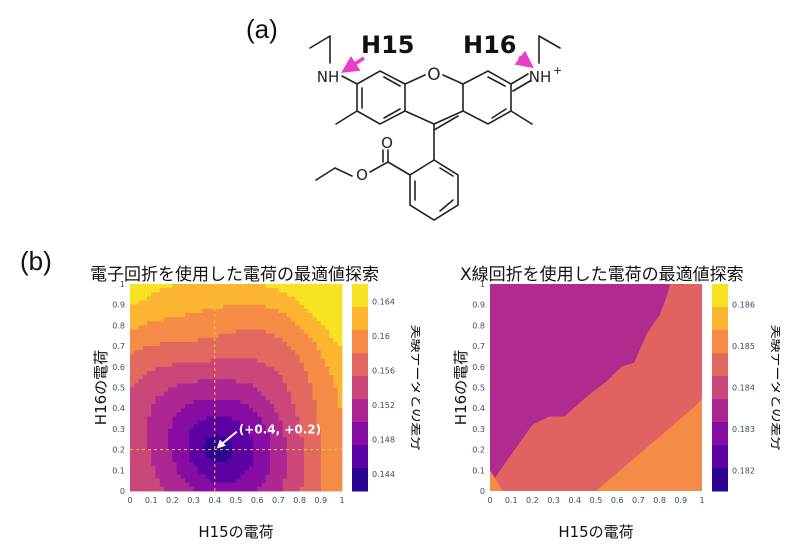 This screenshot has height=552, width=800. I want to click on chart2-colorbar-tick: 0.183, so click(743, 429).